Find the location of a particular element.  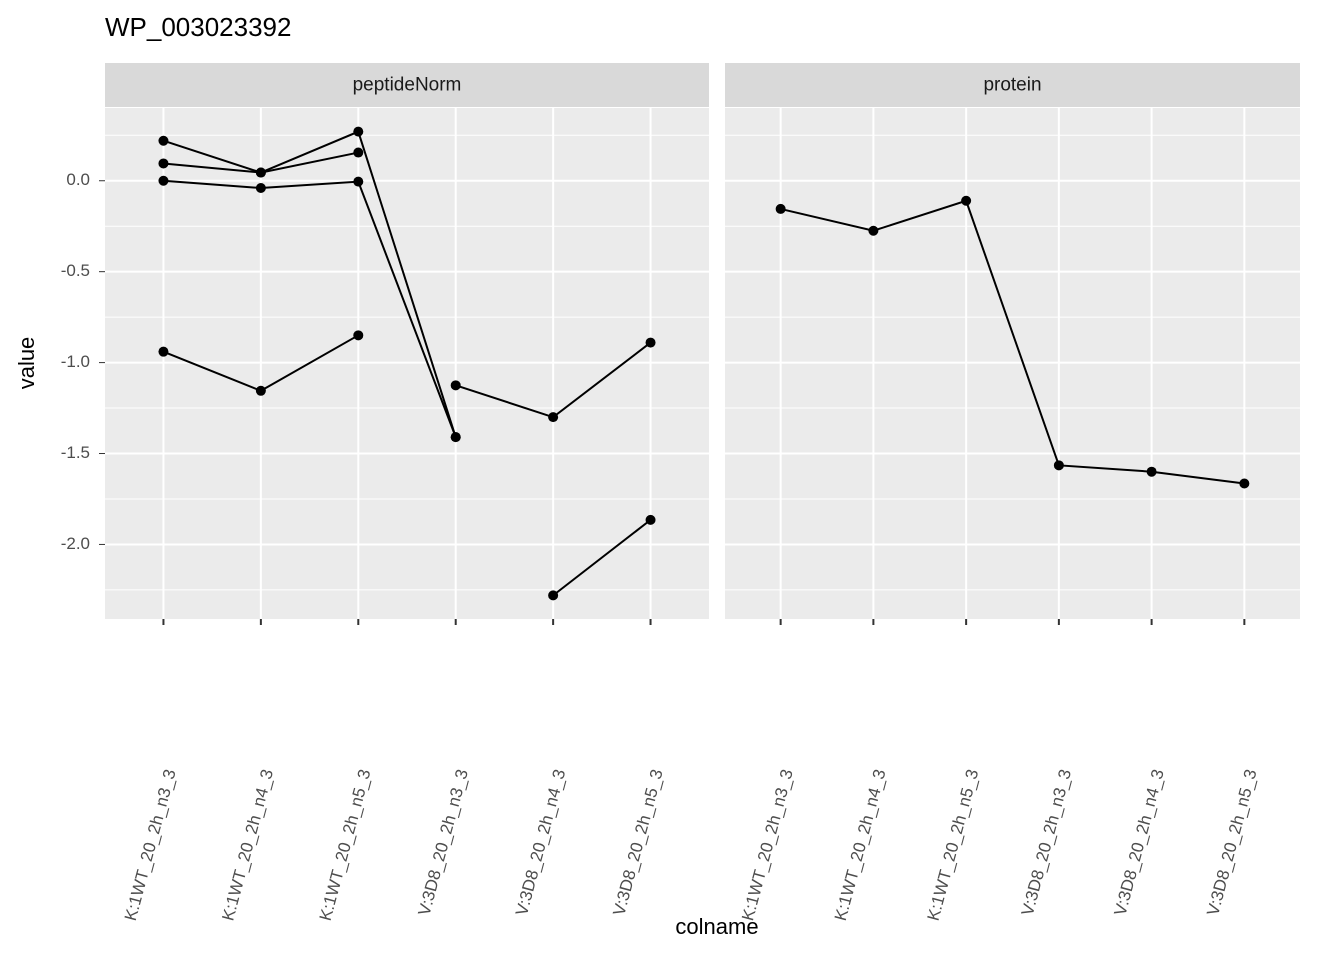

x-axis-label: colname is located at coordinates (716, 926).